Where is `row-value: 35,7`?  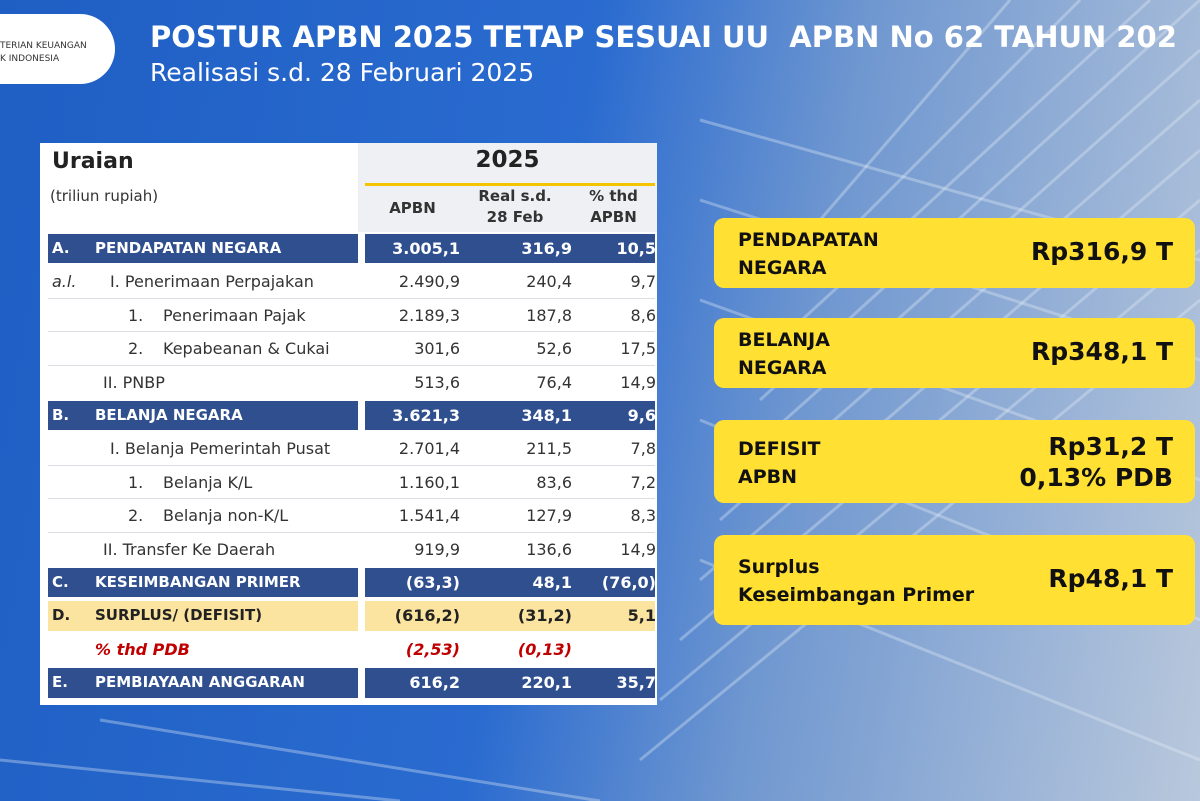 row-value: 35,7 is located at coordinates (636, 683).